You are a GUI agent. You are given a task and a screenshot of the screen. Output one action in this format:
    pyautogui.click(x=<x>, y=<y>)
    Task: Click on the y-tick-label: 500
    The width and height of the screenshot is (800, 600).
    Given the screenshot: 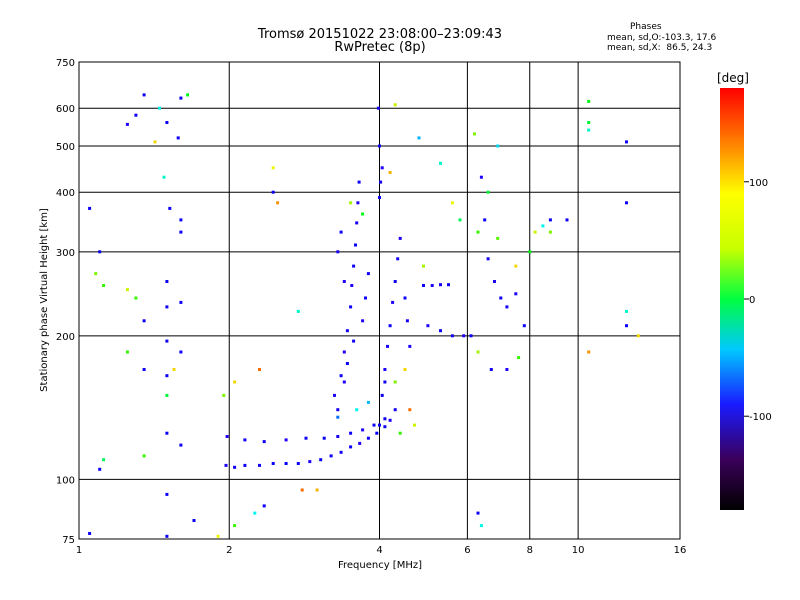 What is the action you would take?
    pyautogui.click(x=65, y=147)
    